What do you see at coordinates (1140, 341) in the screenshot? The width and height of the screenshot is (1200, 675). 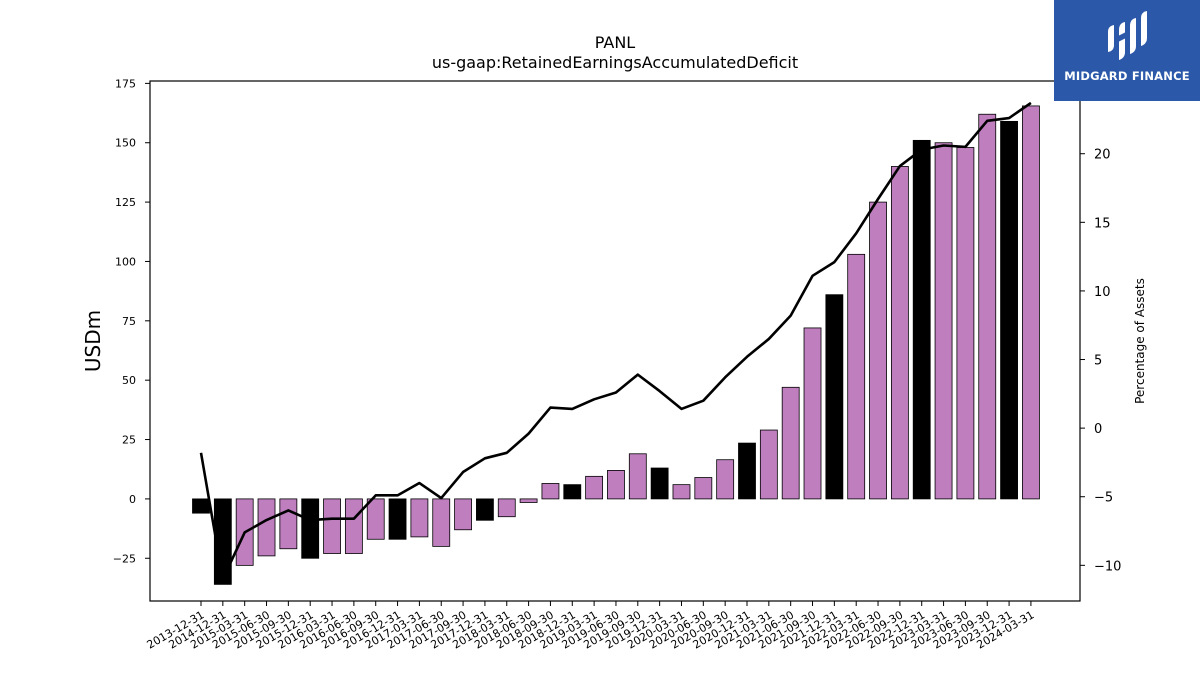 I see `y2-axis-label: Percentage of Assets` at bounding box center [1140, 341].